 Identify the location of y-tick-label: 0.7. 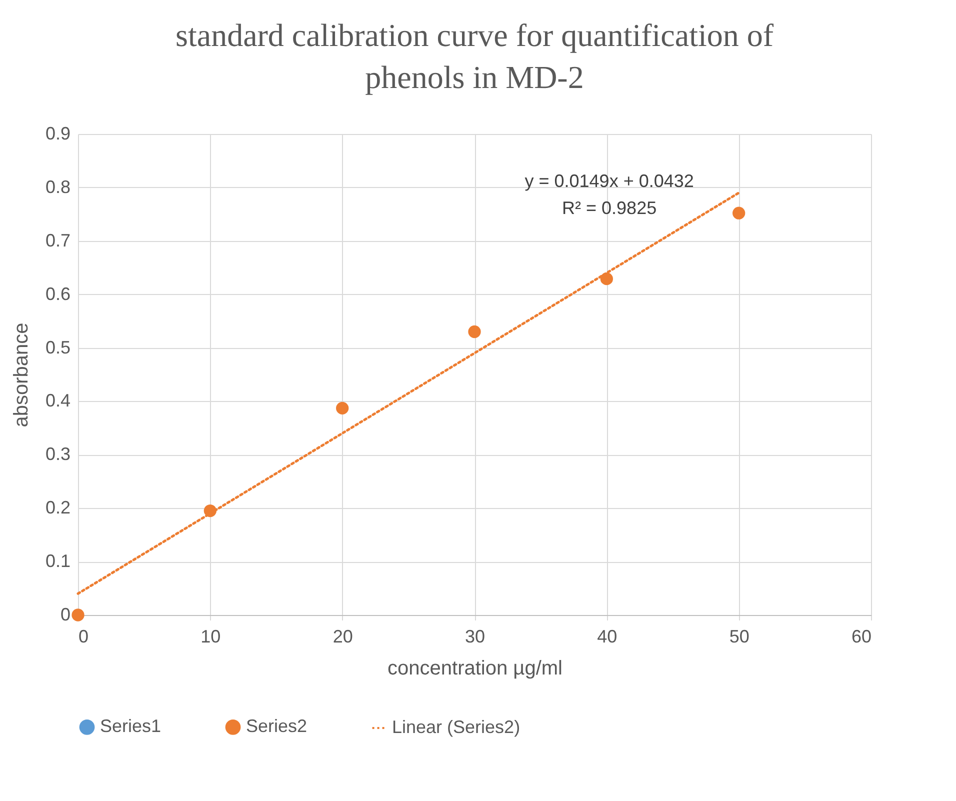
(57, 240).